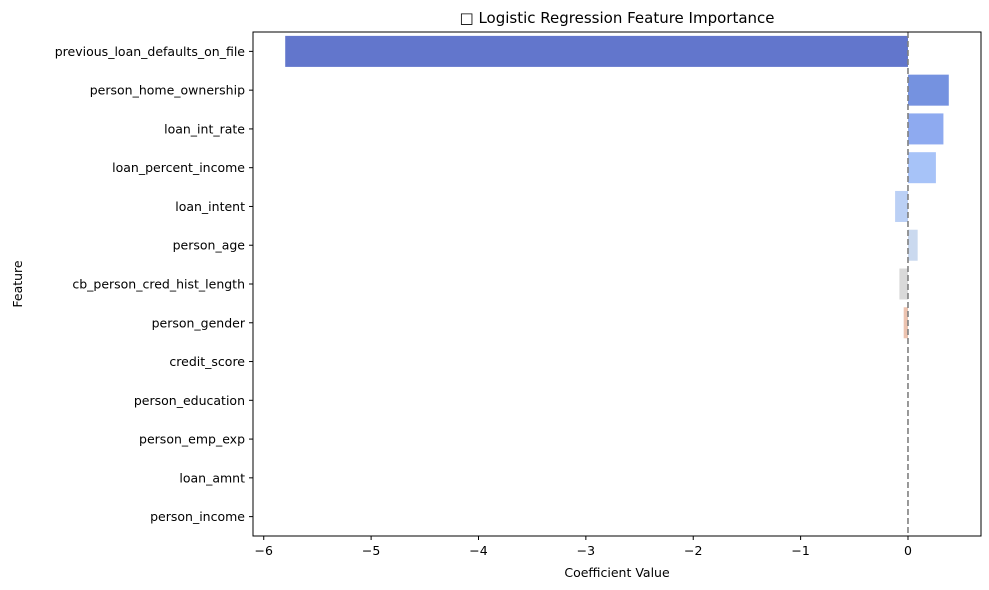 This screenshot has height=590, width=989. Describe the element at coordinates (617, 572) in the screenshot. I see `x-axis-label: Coefficient Value` at that location.